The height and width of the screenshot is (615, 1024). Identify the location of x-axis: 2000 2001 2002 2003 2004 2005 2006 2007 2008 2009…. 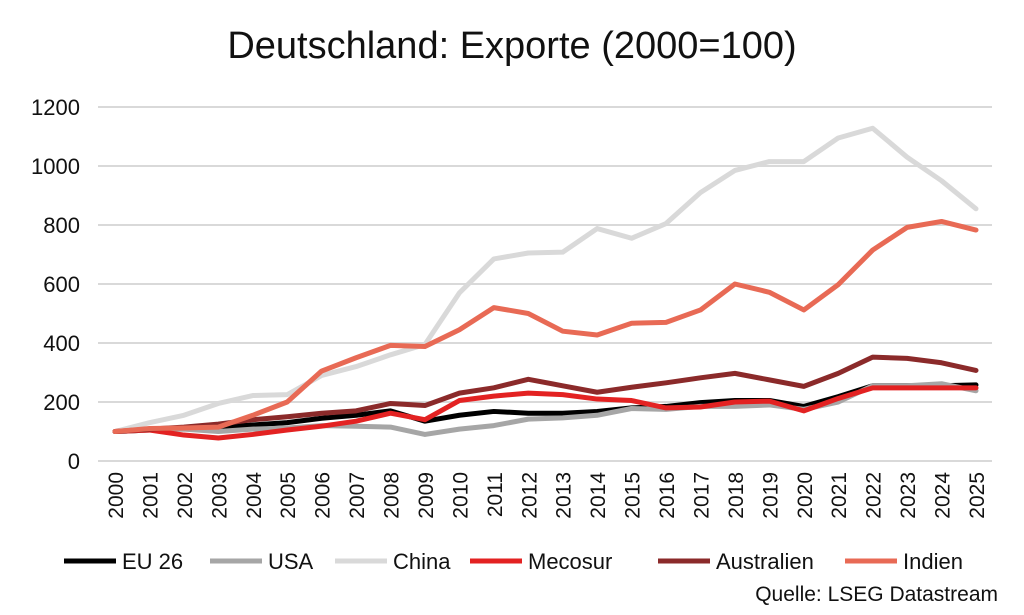
(547, 495).